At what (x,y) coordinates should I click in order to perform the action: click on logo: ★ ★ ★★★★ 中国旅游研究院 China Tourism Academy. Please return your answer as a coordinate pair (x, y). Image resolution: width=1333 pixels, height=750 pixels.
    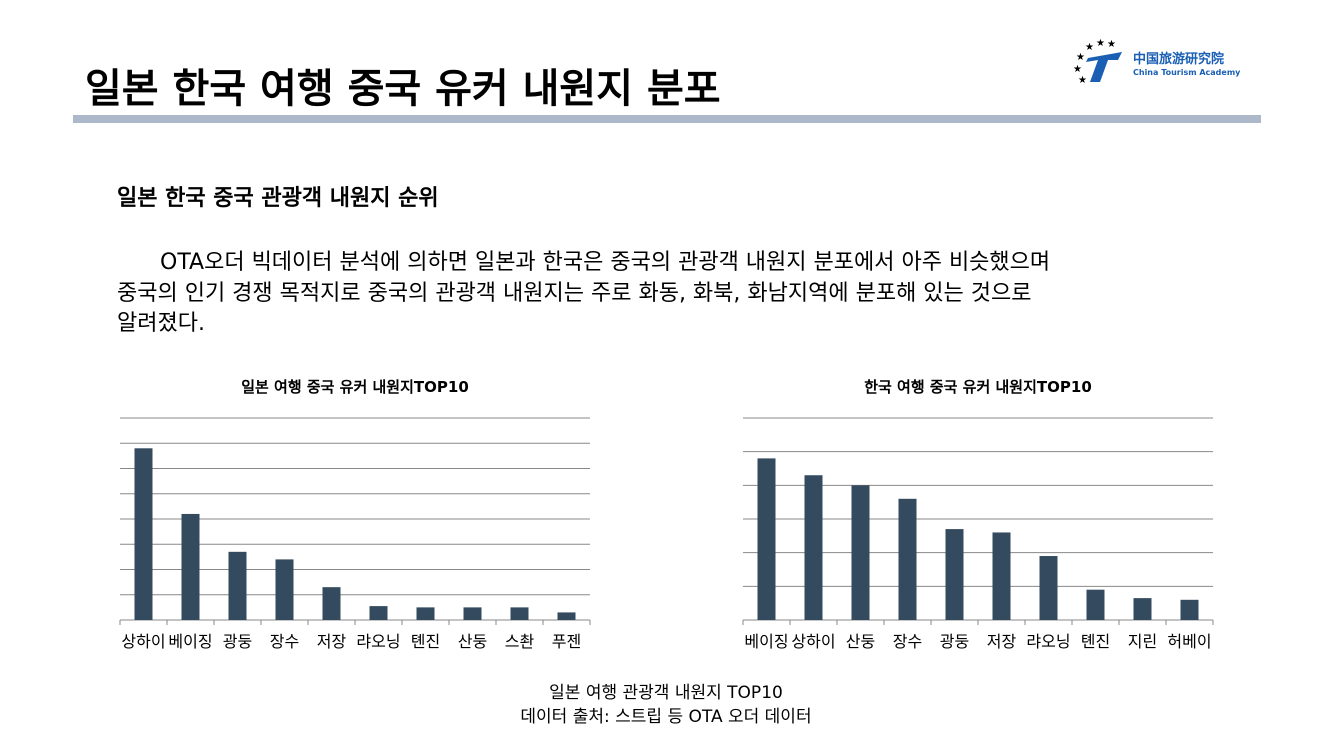
    Looking at the image, I should click on (1157, 62).